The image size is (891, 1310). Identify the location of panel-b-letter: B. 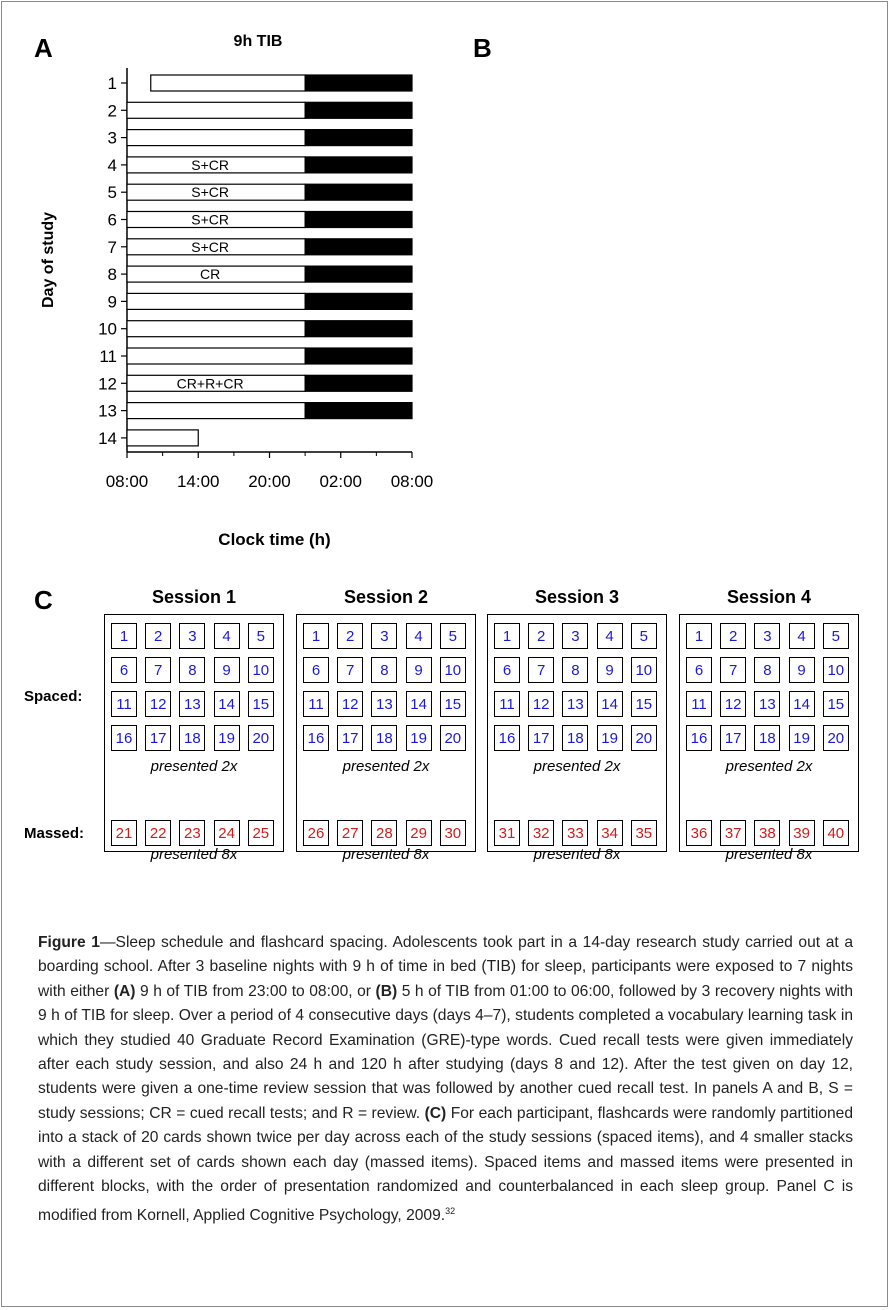
(482, 48).